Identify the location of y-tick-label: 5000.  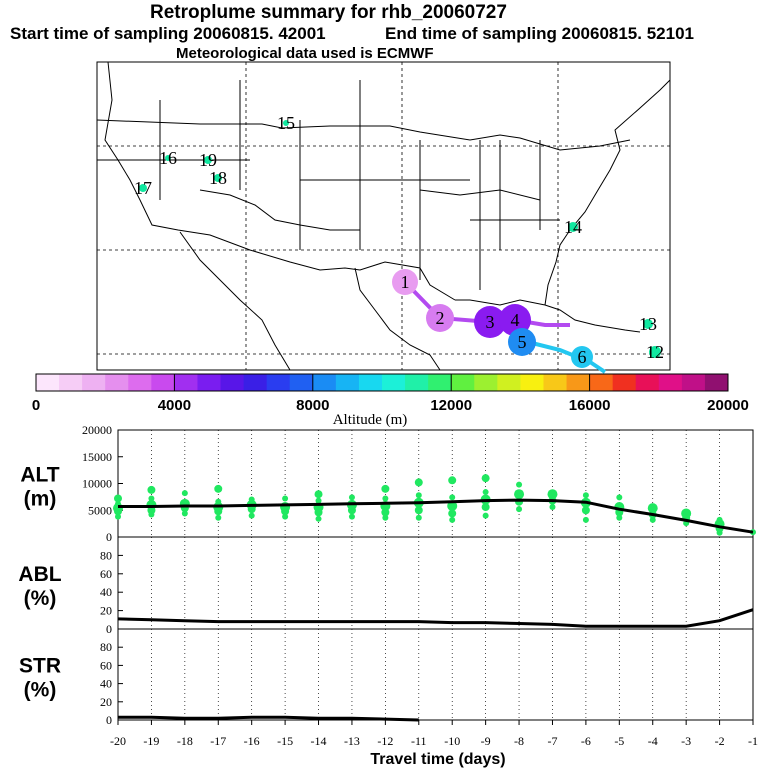
(100, 510).